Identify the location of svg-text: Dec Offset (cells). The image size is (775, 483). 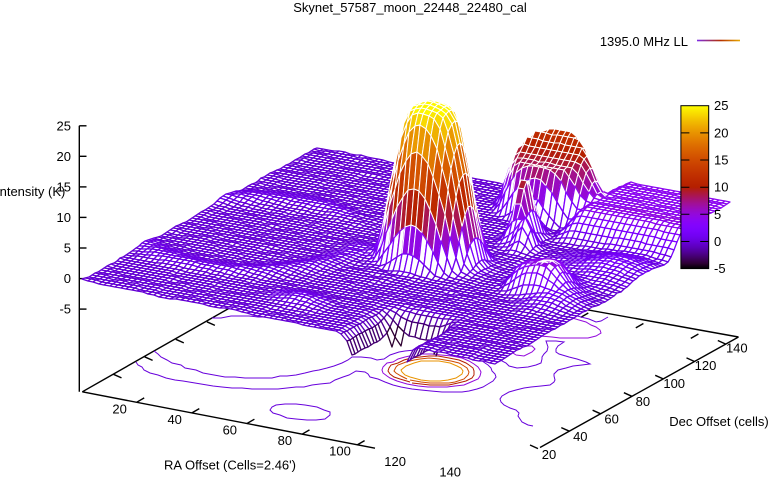
(718, 421).